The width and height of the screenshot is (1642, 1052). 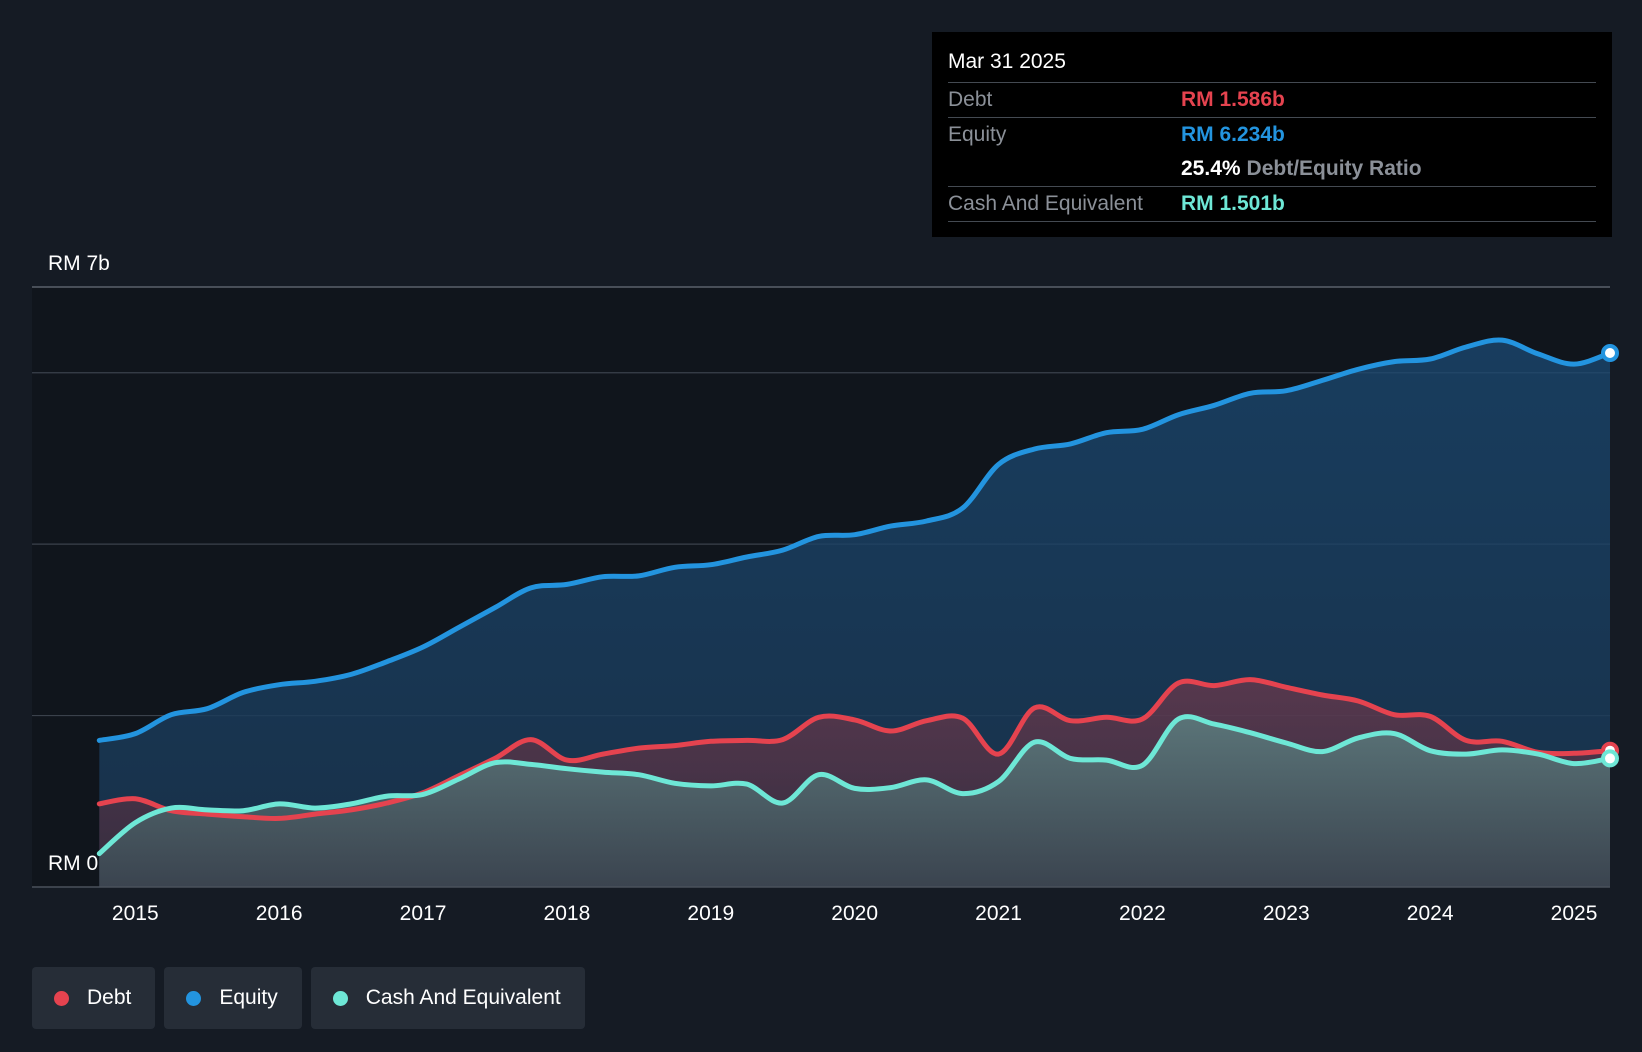 What do you see at coordinates (1610, 353) in the screenshot?
I see `equity-end-marker` at bounding box center [1610, 353].